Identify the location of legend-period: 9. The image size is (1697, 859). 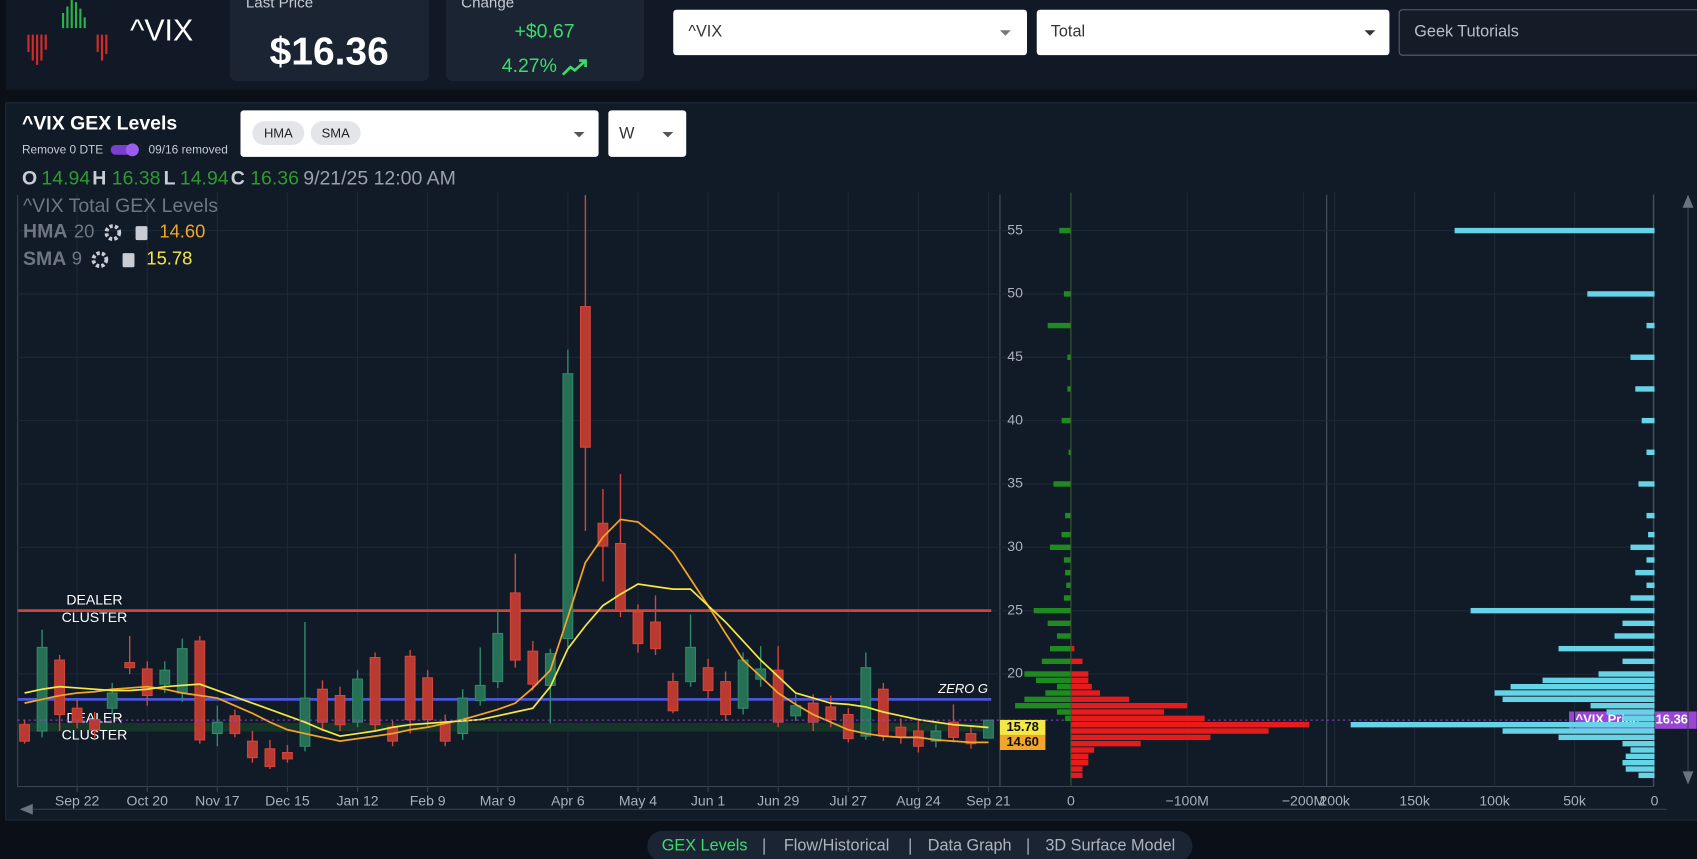
(77, 258).